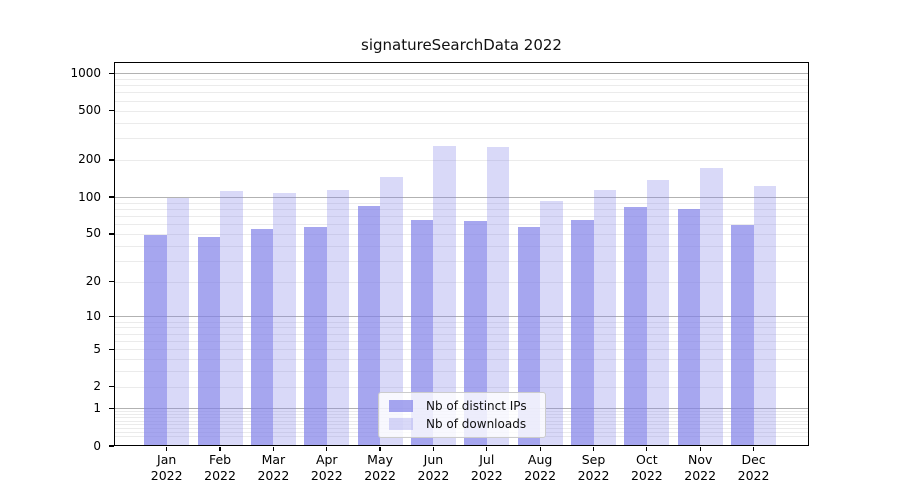 The height and width of the screenshot is (500, 900). I want to click on y-tick-label: 200, so click(89, 159).